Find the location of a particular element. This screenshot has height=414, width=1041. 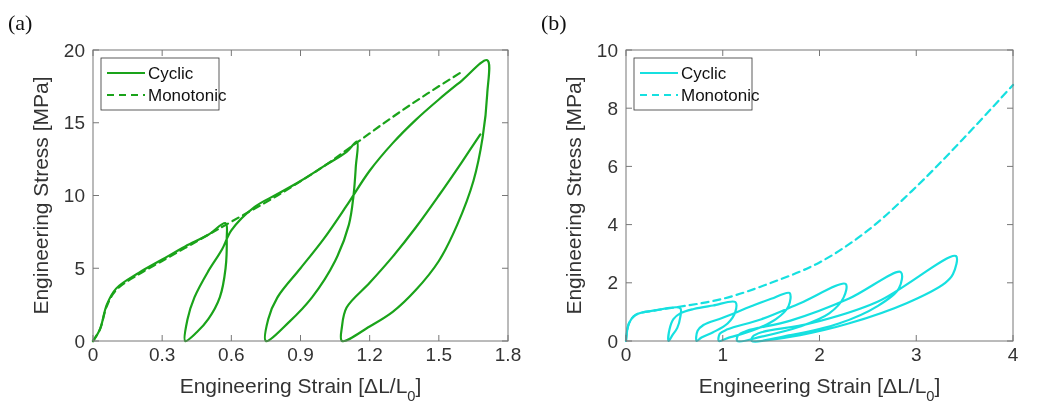

text: (b) is located at coordinates (554, 22).